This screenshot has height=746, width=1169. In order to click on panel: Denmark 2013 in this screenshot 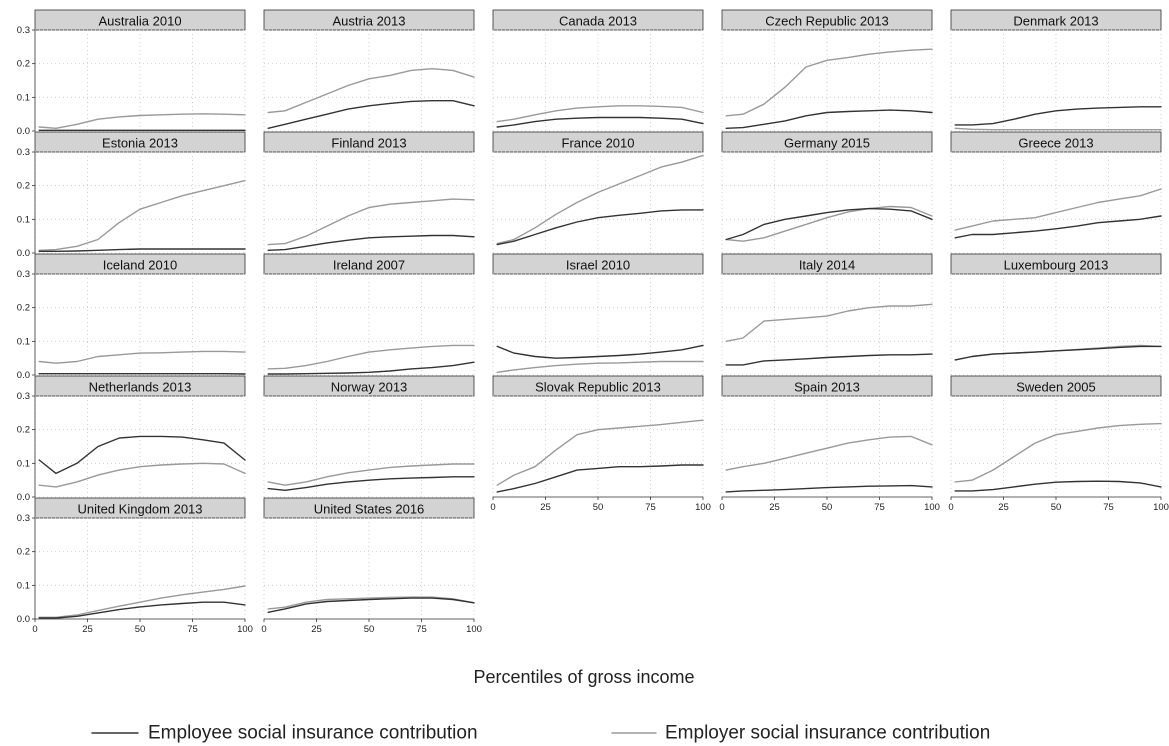, I will do `click(1056, 70)`.